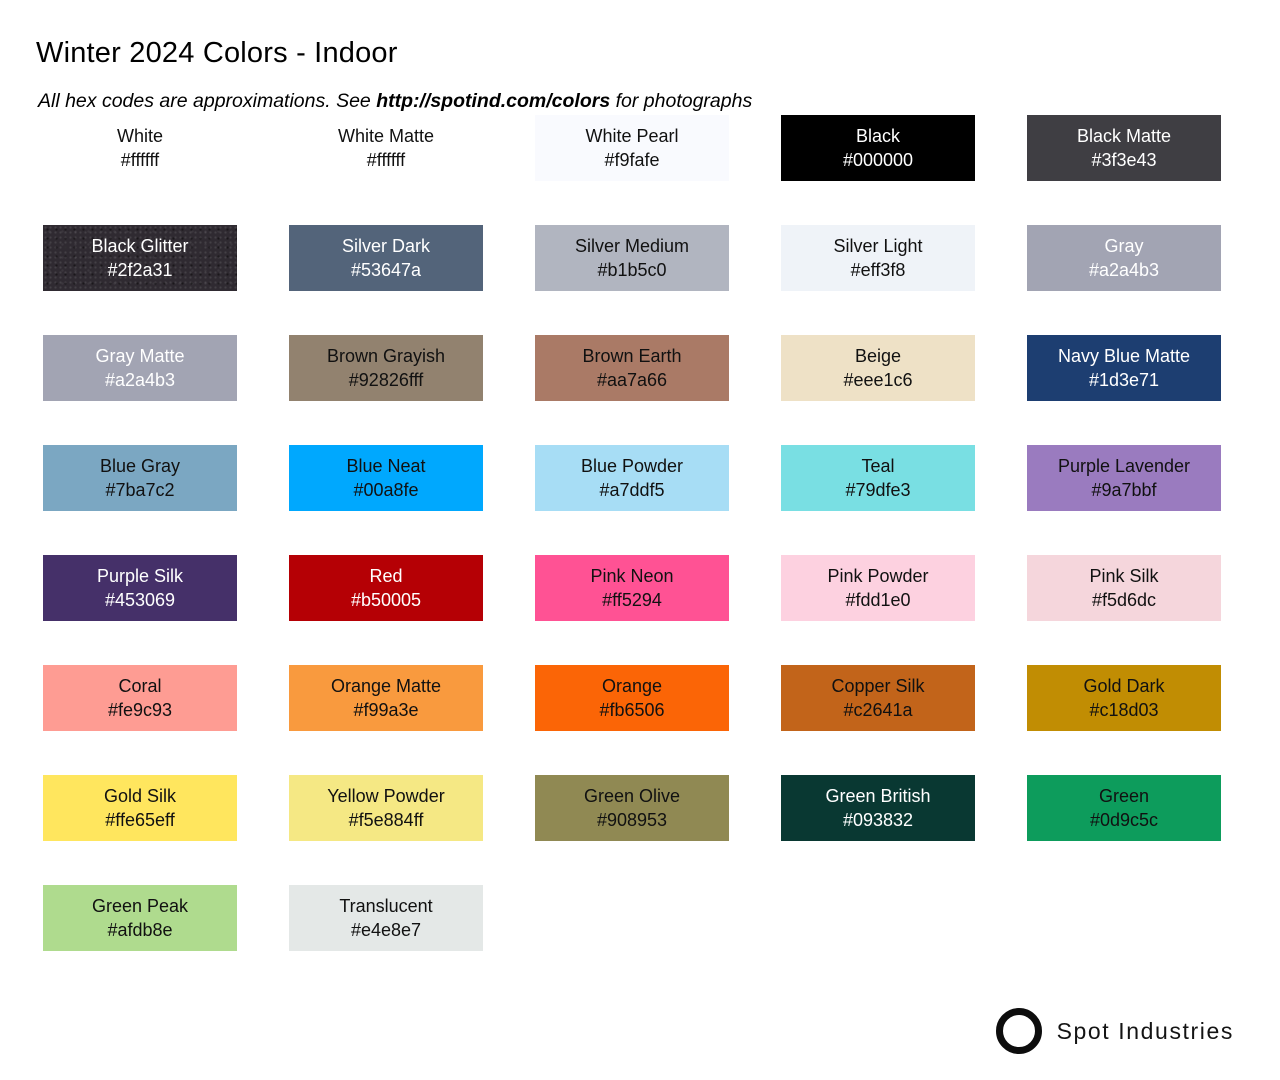 The width and height of the screenshot is (1280, 1080). What do you see at coordinates (140, 148) in the screenshot?
I see `color-swatch-white: White #ffffff` at bounding box center [140, 148].